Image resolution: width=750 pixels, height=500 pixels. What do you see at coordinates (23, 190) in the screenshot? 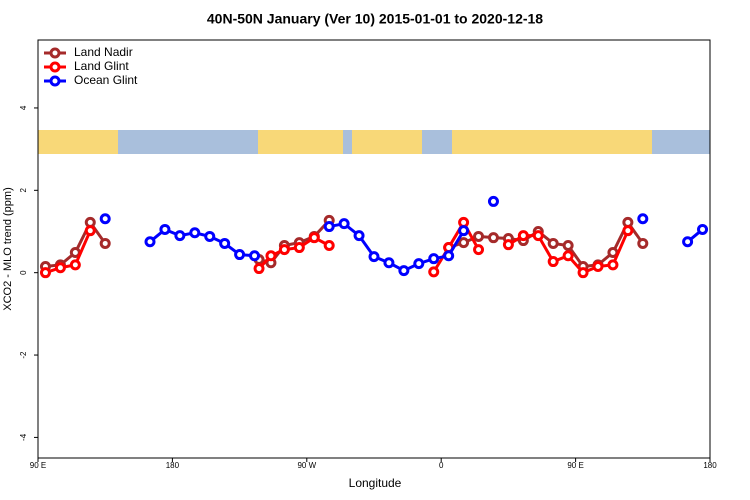
I see `y-tick-label: 2` at bounding box center [23, 190].